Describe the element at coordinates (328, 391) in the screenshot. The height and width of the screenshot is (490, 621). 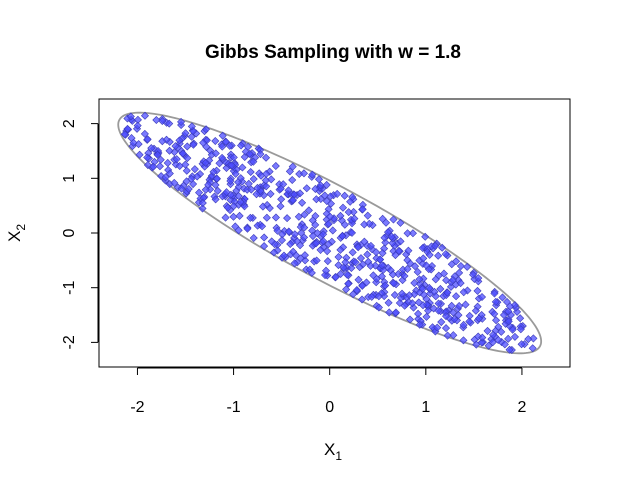
I see `x-axis: -2 -1 0 1 2` at that location.